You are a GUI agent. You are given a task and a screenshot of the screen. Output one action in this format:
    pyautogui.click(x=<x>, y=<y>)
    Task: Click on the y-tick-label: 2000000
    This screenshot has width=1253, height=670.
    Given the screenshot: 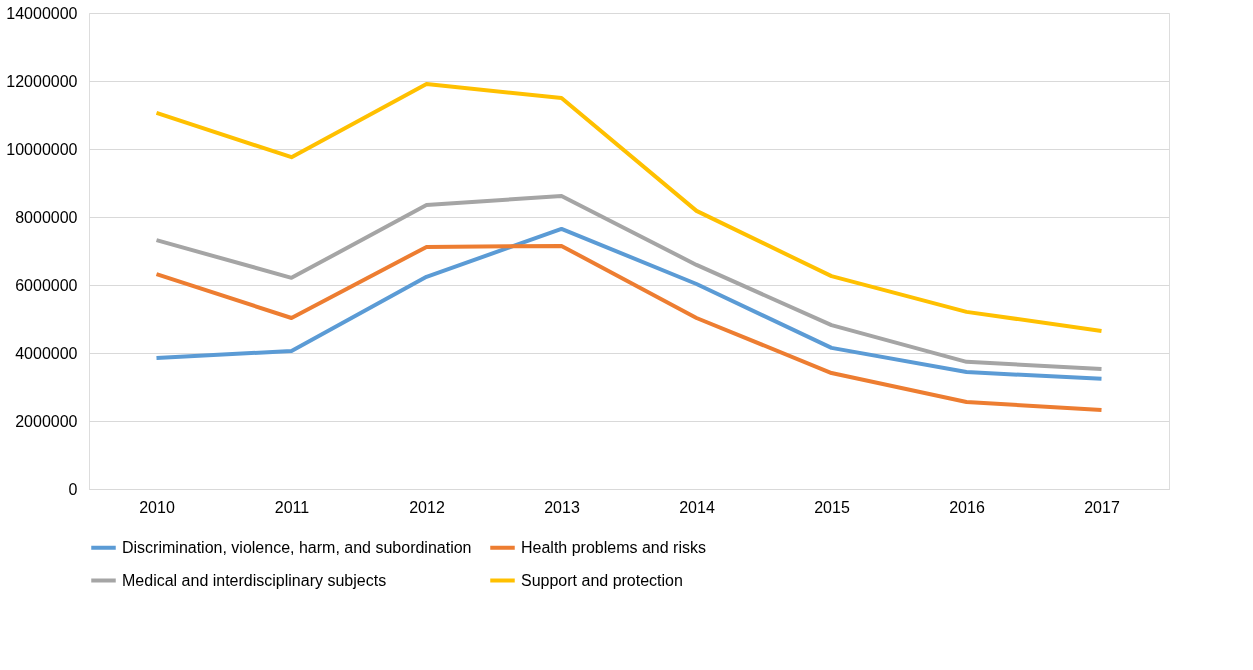 What is the action you would take?
    pyautogui.click(x=46, y=421)
    